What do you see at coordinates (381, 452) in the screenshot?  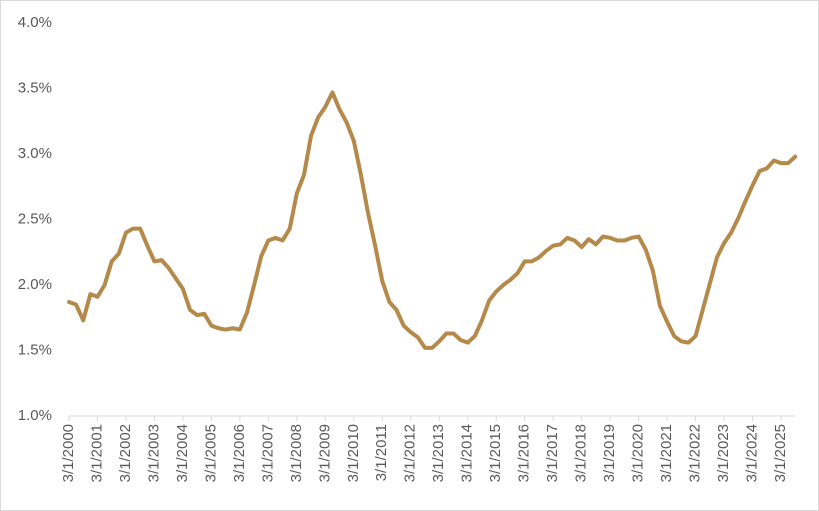 I see `x-tick-label: 3/1/2011` at bounding box center [381, 452].